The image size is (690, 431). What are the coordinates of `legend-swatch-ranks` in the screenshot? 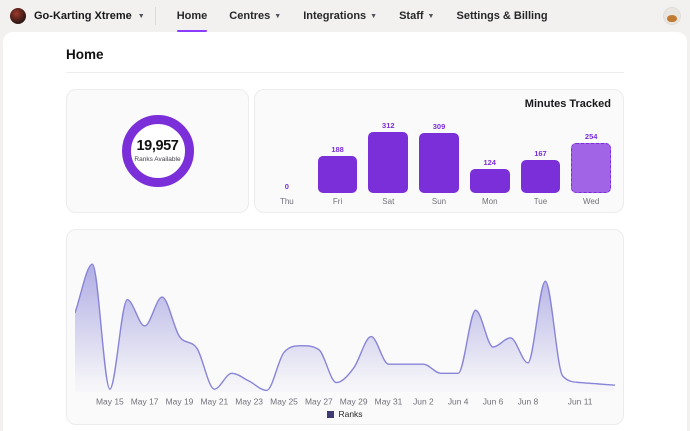 It's located at (331, 414).